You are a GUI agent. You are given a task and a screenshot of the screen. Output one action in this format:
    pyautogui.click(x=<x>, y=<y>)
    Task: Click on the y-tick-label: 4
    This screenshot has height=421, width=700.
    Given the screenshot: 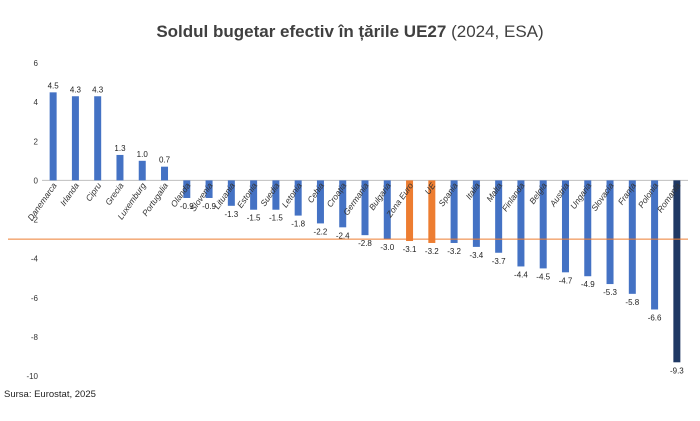 What is the action you would take?
    pyautogui.click(x=36, y=102)
    